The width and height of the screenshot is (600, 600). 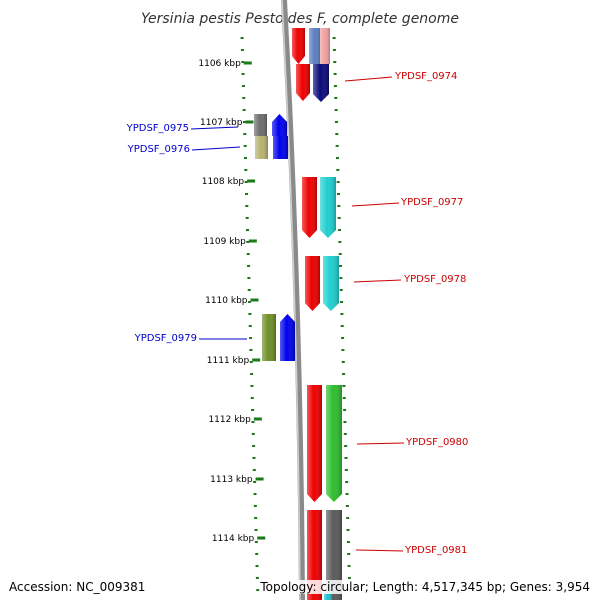 I want to click on gene-label-ypdsf-0977: YPDSF_0977, so click(x=431, y=202).